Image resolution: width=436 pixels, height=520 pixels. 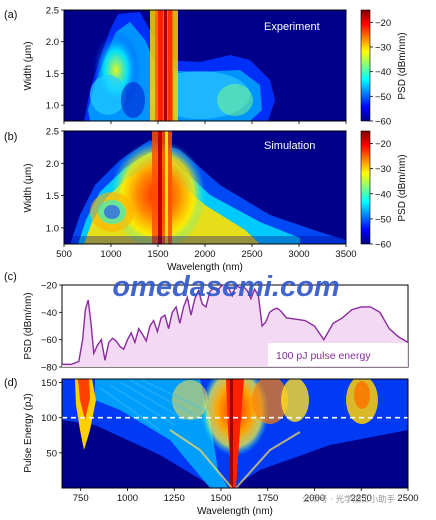 I want to click on panel-a-ytick-label-0: 1.0, so click(x=52, y=106).